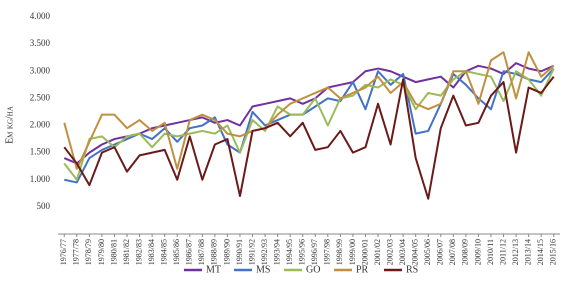 Image resolution: width=567 pixels, height=285 pixels. Describe the element at coordinates (412, 269) in the screenshot. I see `legend-label: RS` at that location.